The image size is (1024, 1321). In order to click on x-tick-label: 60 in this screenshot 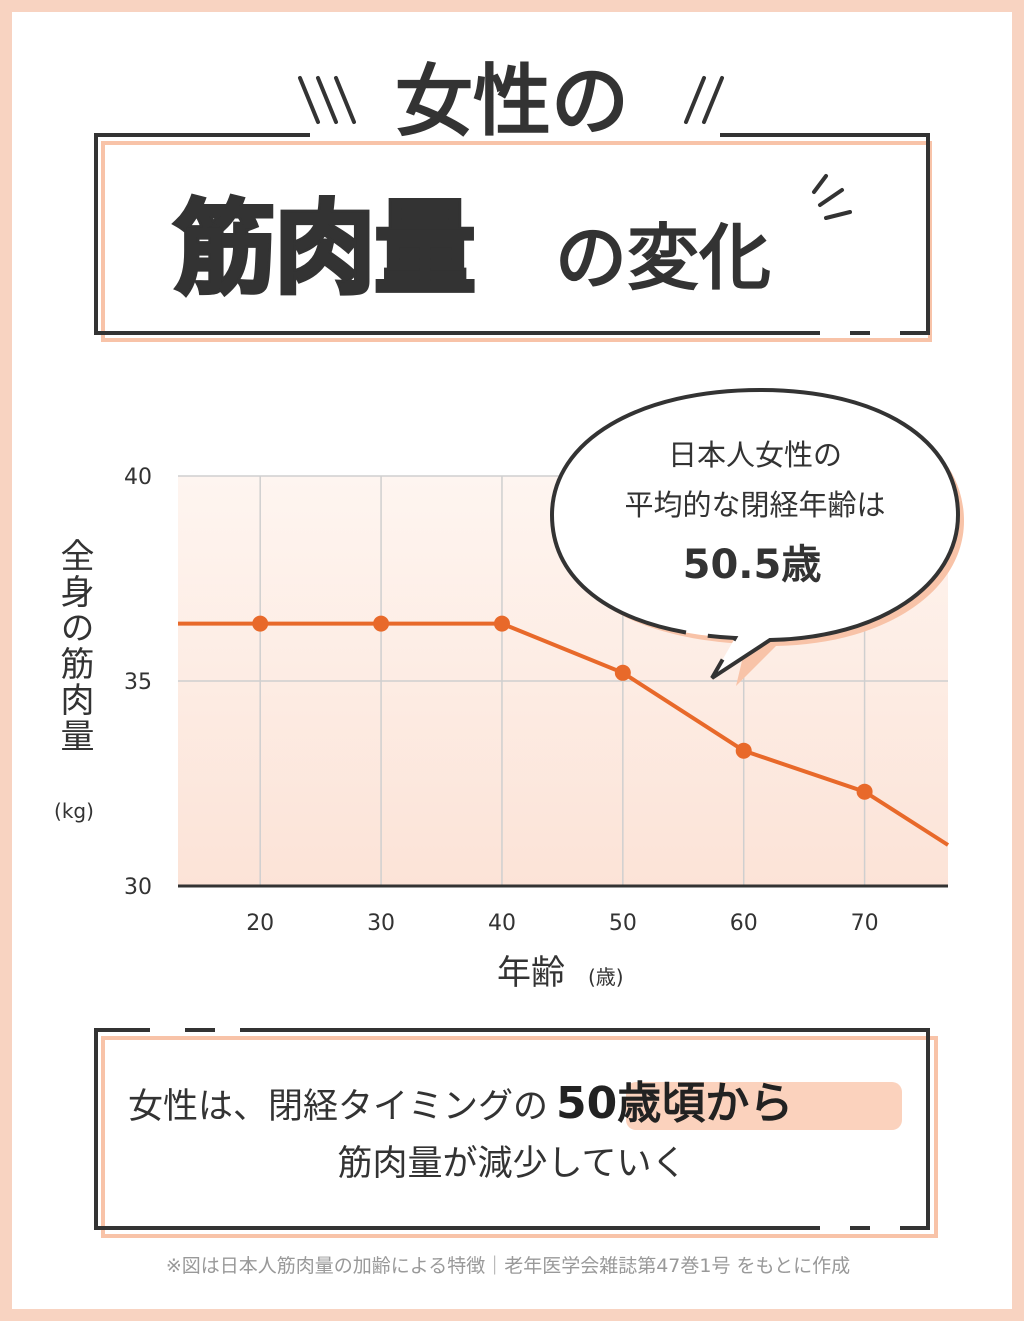, I will do `click(744, 923)`.